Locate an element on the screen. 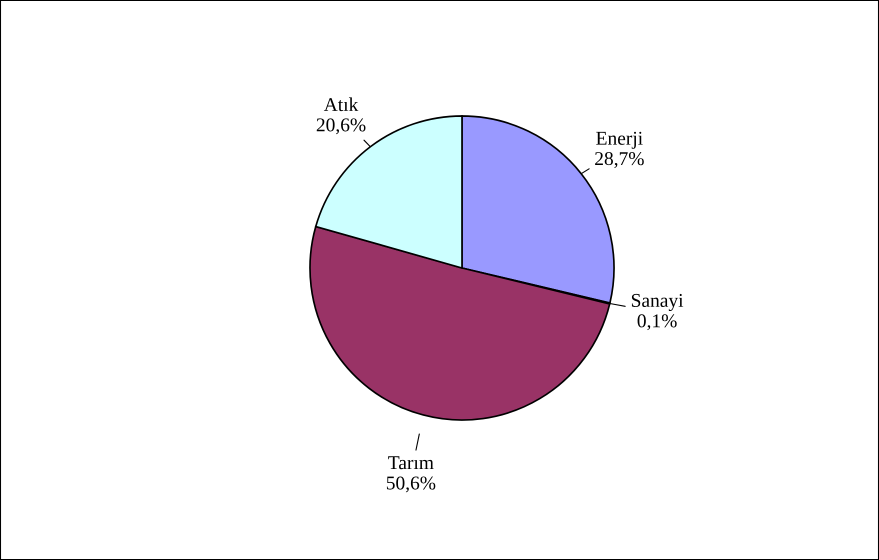  slice-label: Sanayi is located at coordinates (658, 303).